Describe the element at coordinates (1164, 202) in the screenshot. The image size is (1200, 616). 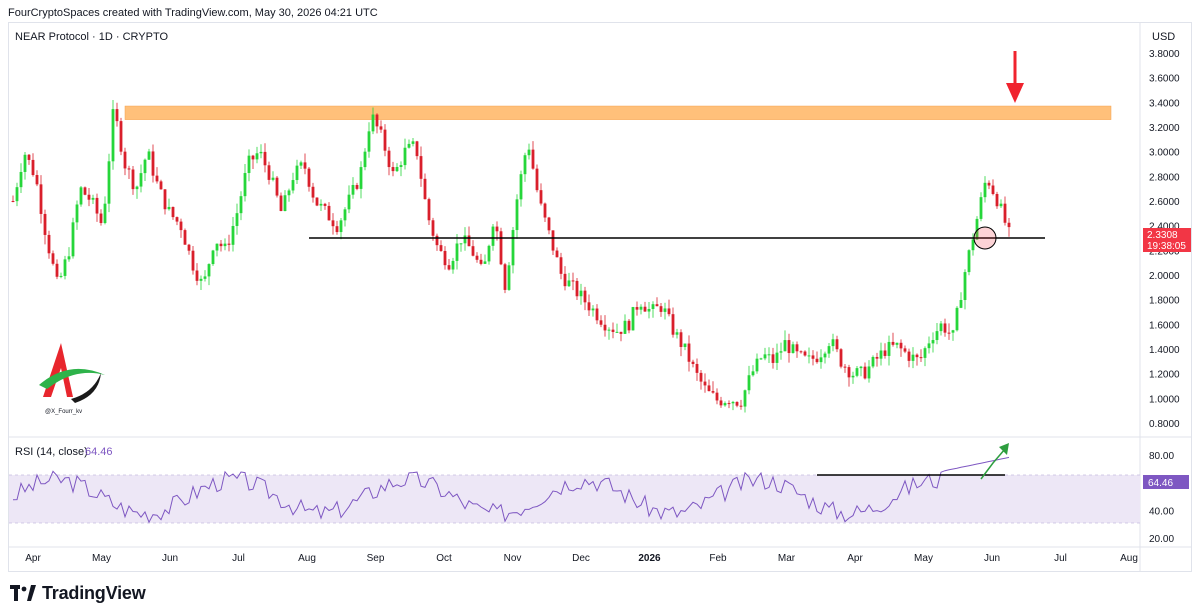
I see `price-tick-label: 2.6000` at that location.